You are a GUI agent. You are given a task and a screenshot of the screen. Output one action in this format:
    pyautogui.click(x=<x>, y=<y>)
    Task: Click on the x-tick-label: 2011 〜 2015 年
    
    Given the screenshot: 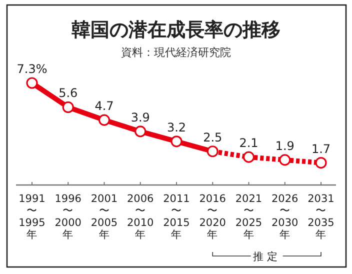 What is the action you would take?
    pyautogui.click(x=176, y=217)
    